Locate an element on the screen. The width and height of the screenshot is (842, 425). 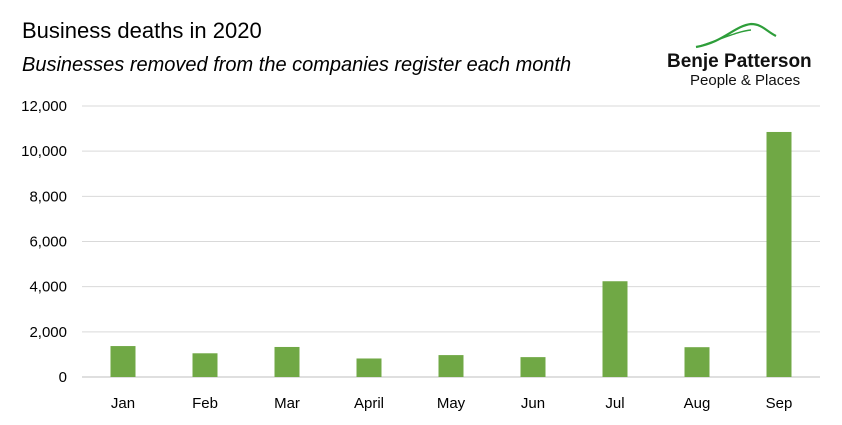
y-tick-label: 6,000 is located at coordinates (48, 242).